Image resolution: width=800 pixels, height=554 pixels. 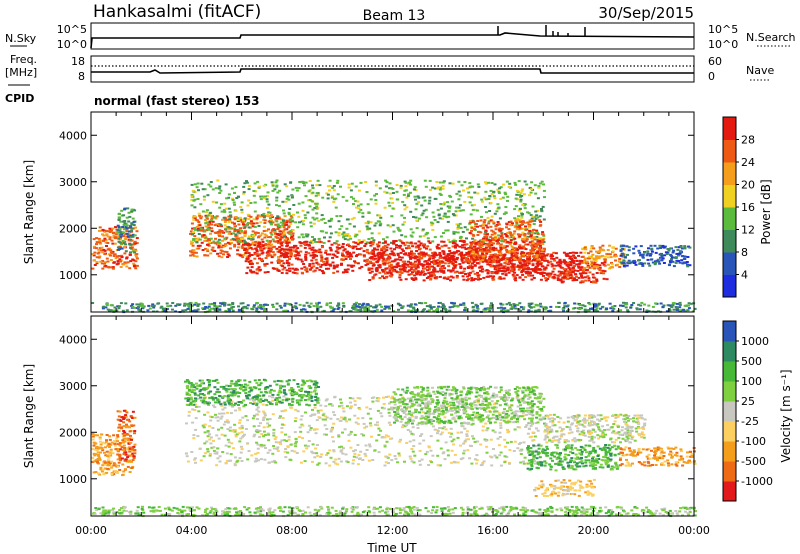 I want to click on freq-strip-frame, so click(x=392, y=69).